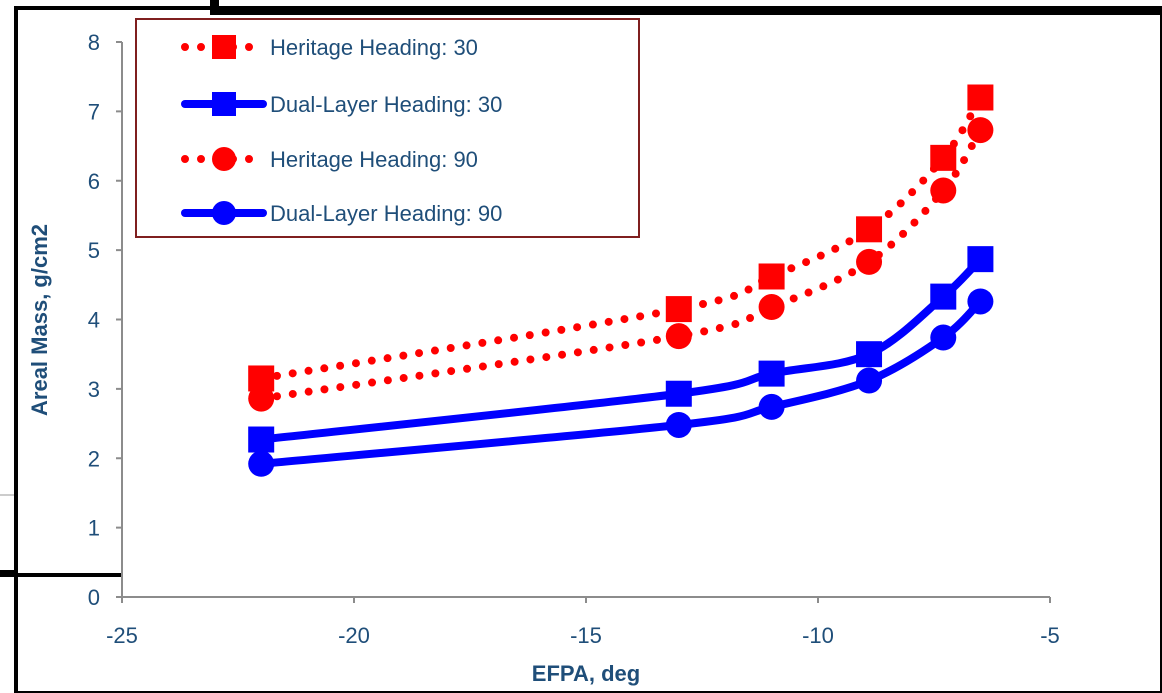  What do you see at coordinates (374, 159) in the screenshot?
I see `legend-label: Heritage Heading: 90` at bounding box center [374, 159].